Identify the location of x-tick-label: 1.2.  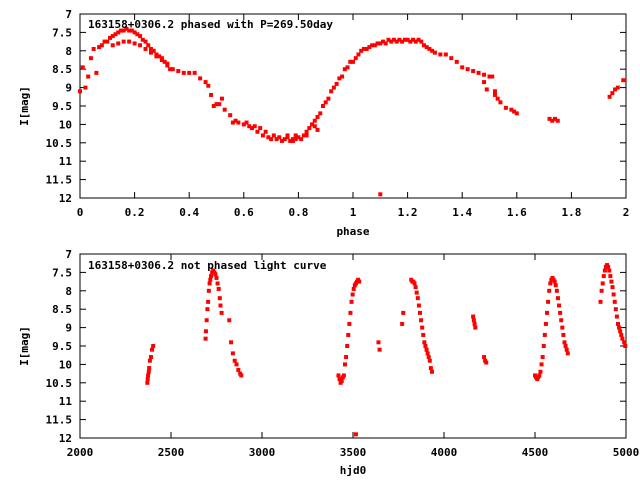
(408, 212).